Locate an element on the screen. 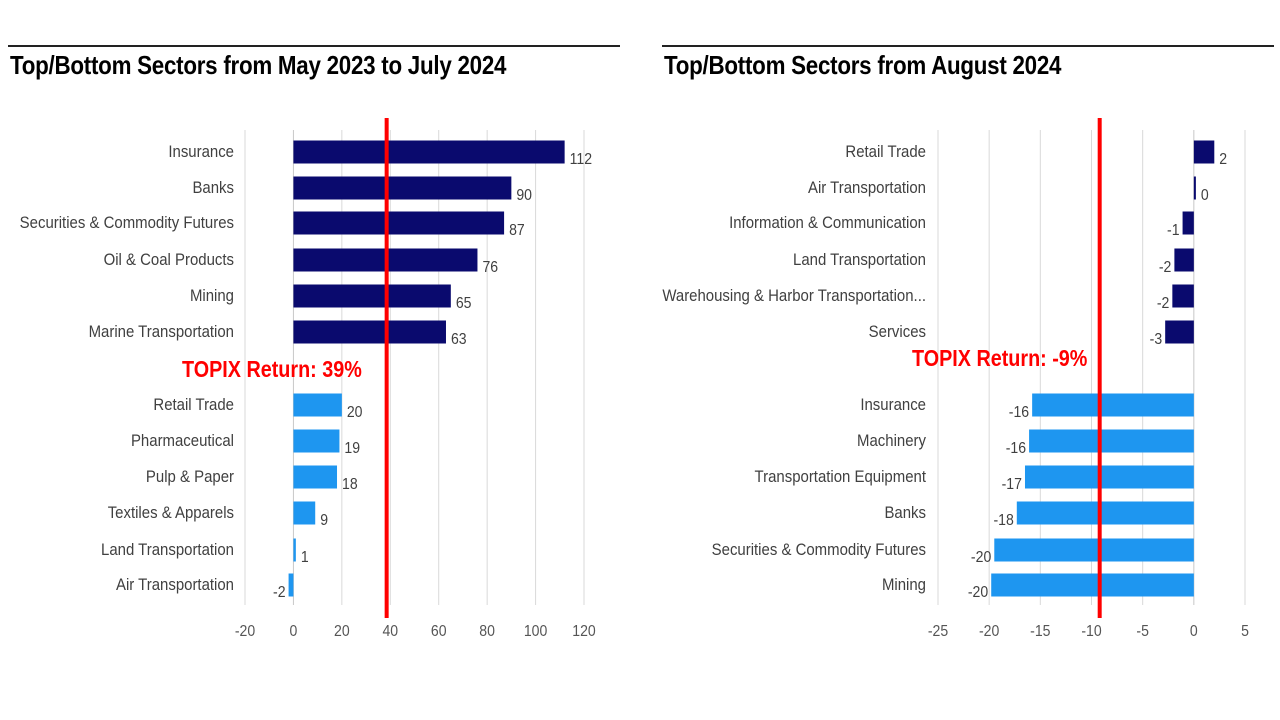 This screenshot has height=720, width=1280. category-label: Textiles & Apparels is located at coordinates (171, 513).